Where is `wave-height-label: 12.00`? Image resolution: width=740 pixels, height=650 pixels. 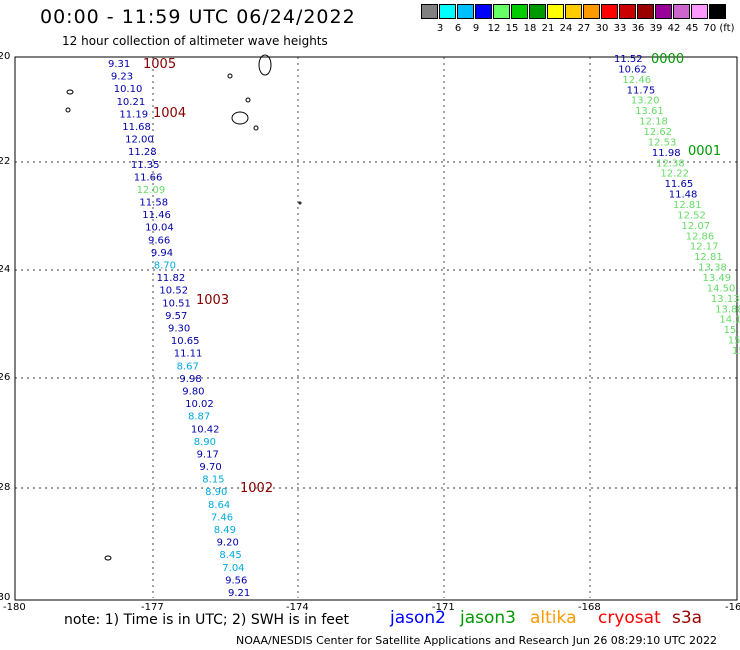 wave-height-label: 12.00 is located at coordinates (139, 140).